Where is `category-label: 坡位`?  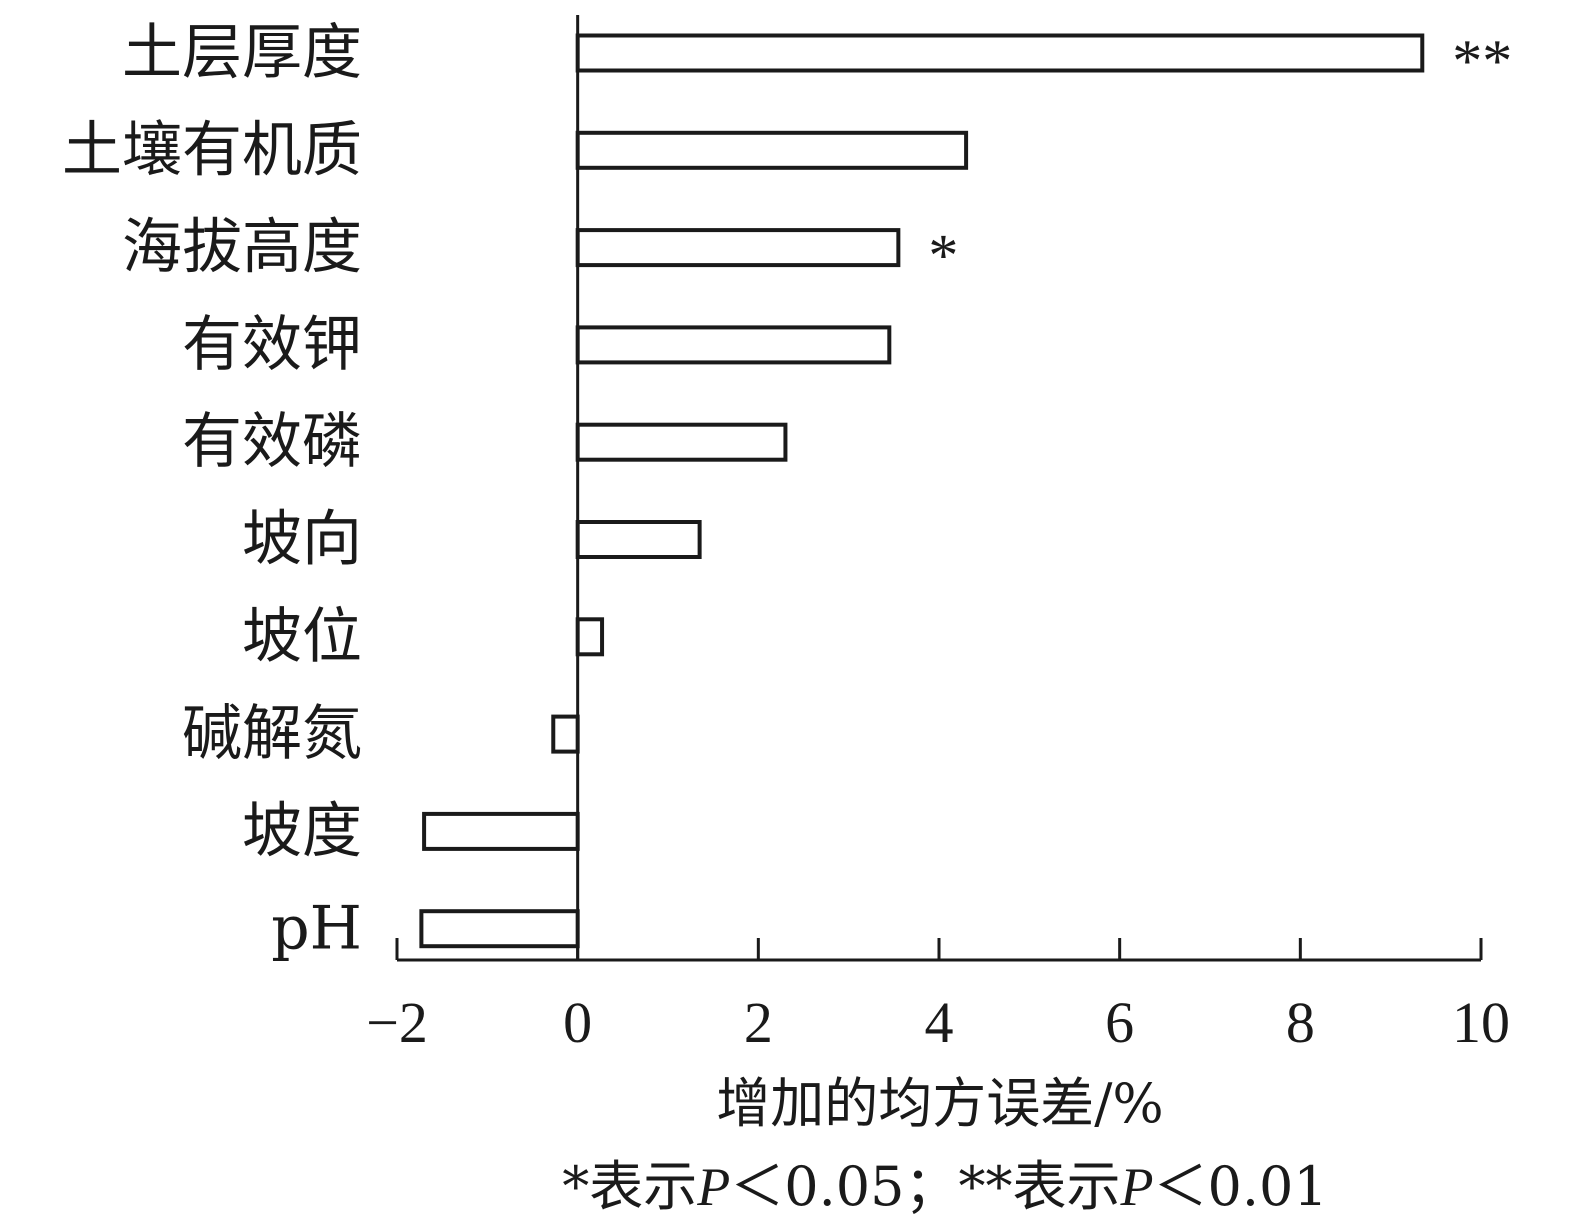 category-label: 坡位 is located at coordinates (302, 637).